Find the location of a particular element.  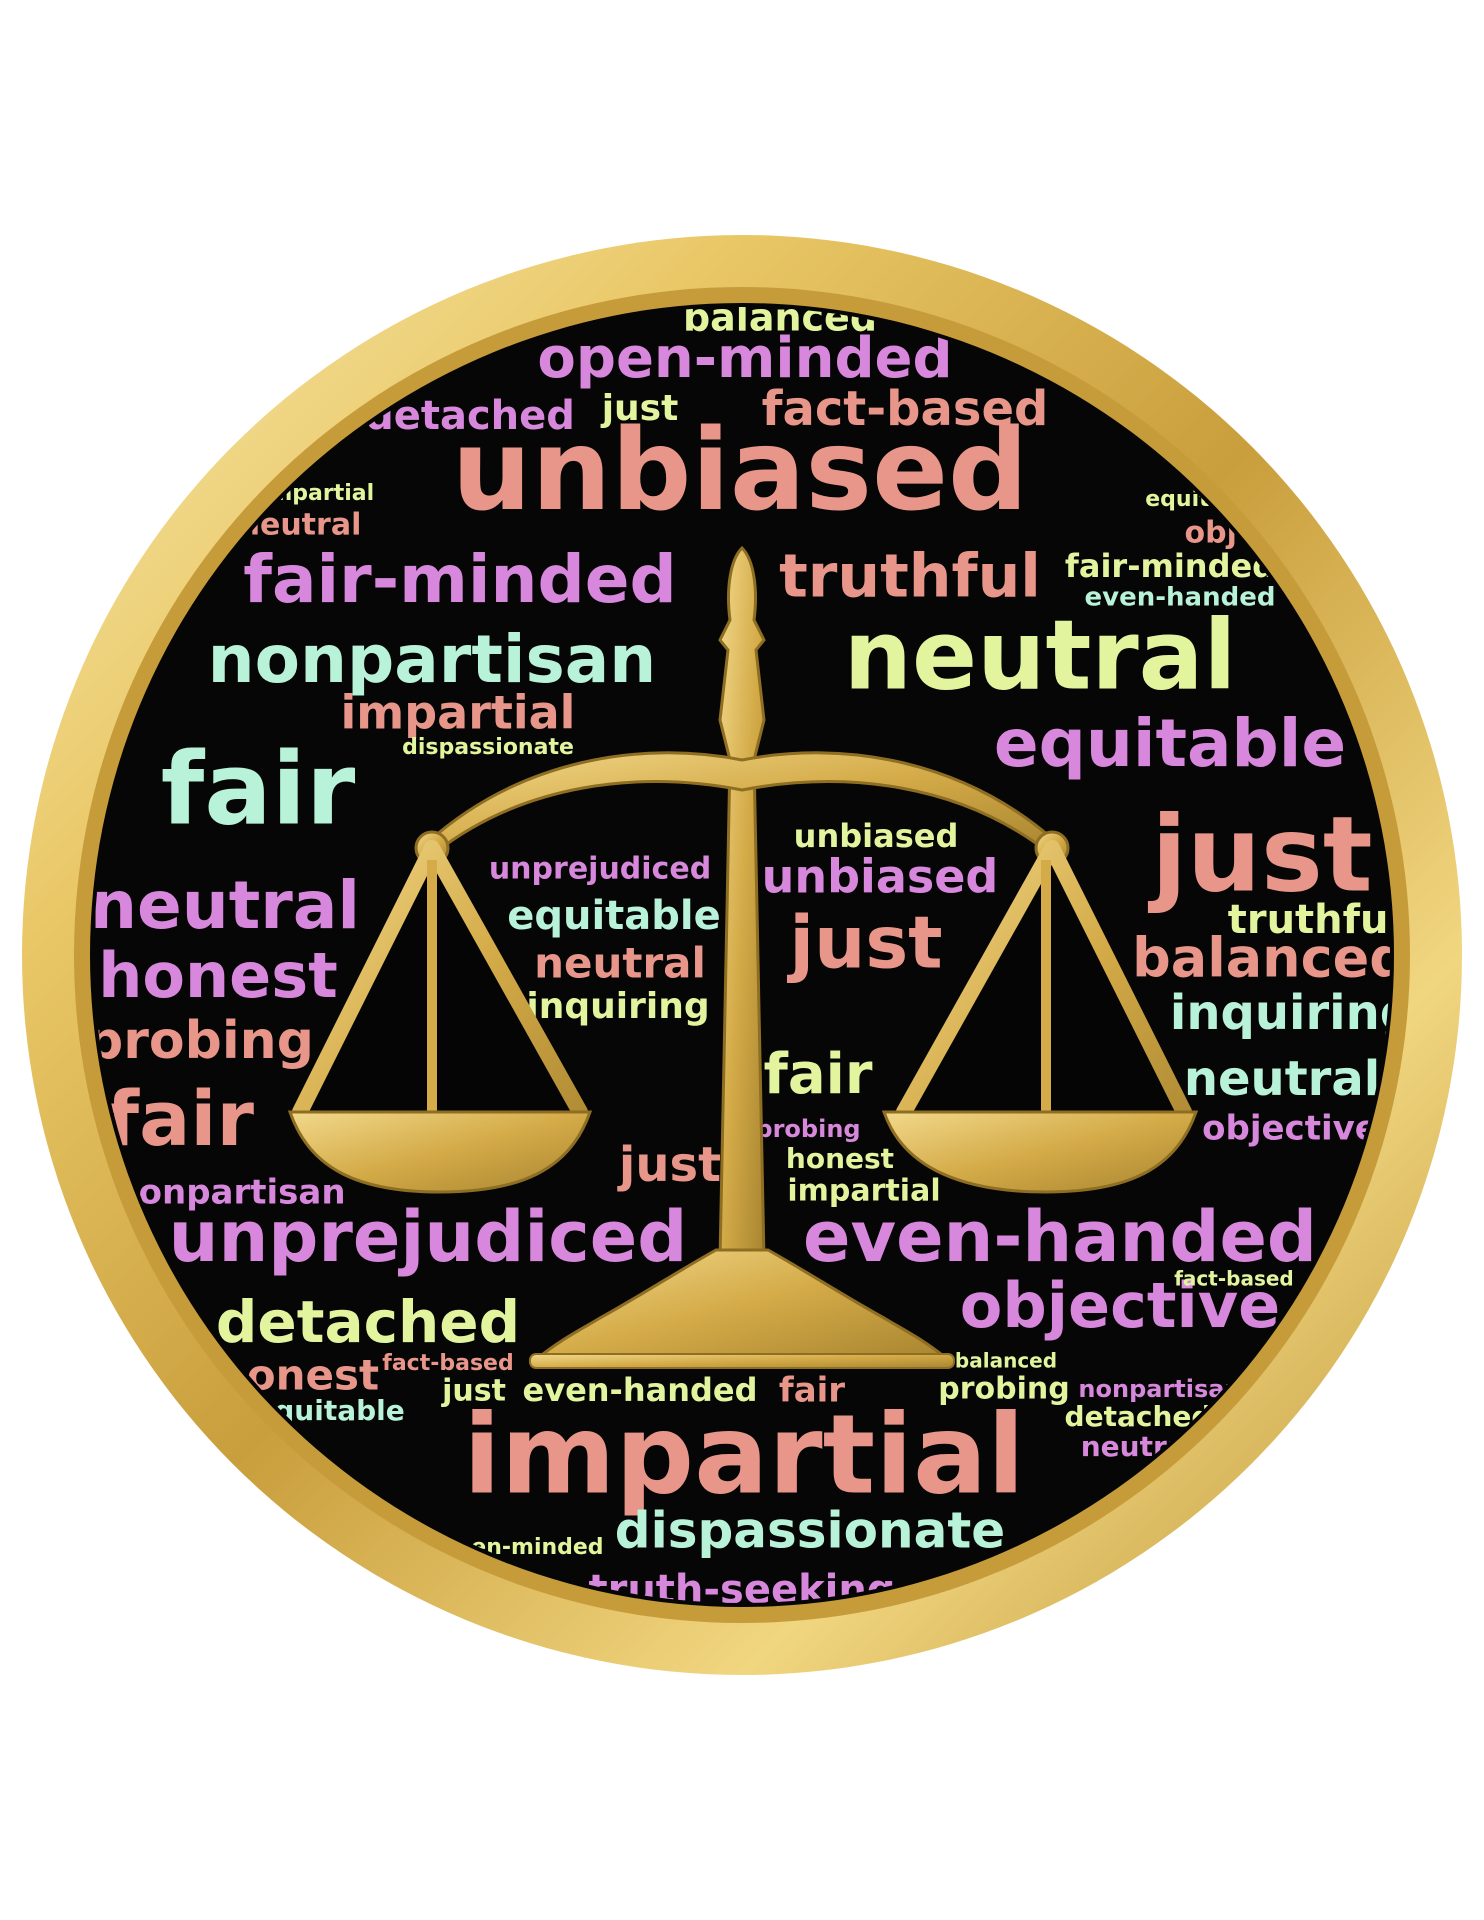

scale-base-plinth is located at coordinates (742, 1361).